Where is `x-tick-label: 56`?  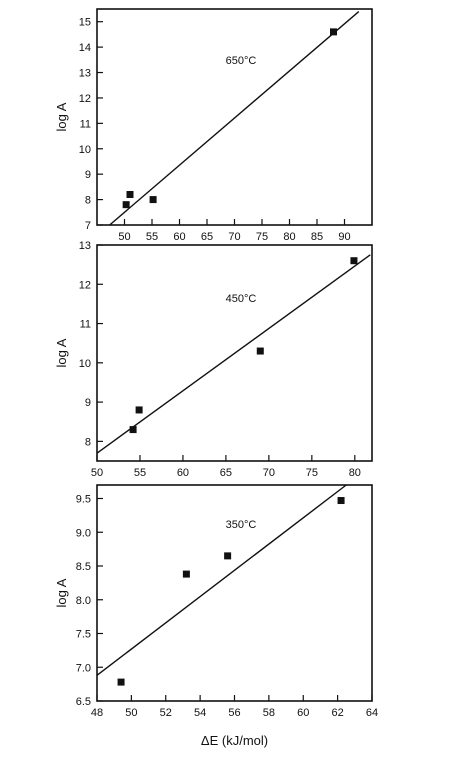
x-tick-label: 56 is located at coordinates (234, 713).